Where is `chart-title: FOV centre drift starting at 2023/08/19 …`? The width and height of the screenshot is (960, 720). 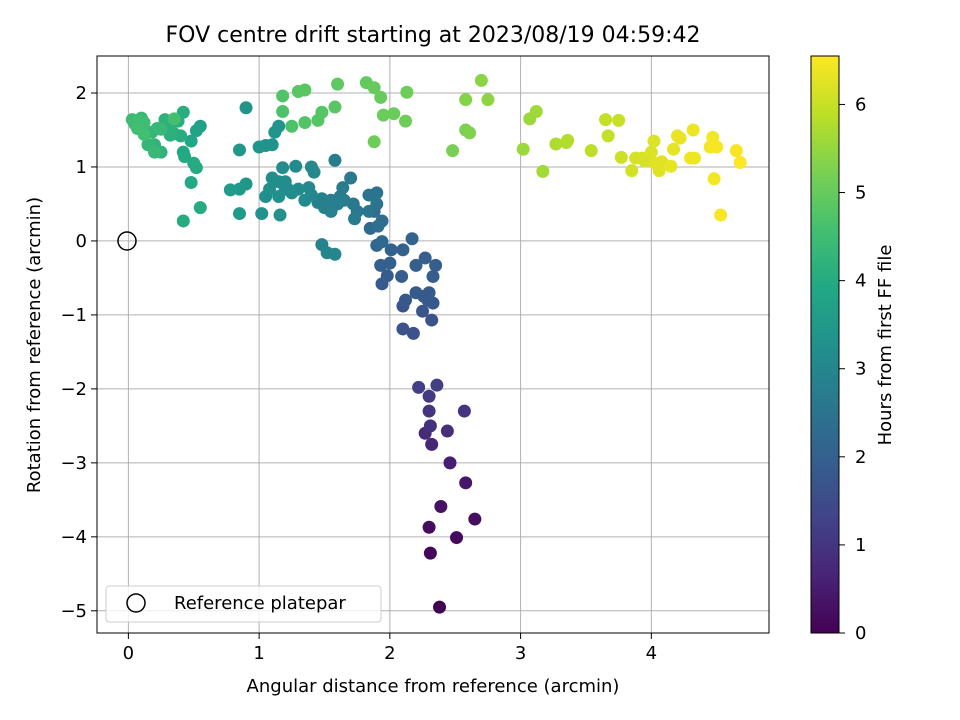
chart-title: FOV centre drift starting at 2023/08/19 … is located at coordinates (433, 35).